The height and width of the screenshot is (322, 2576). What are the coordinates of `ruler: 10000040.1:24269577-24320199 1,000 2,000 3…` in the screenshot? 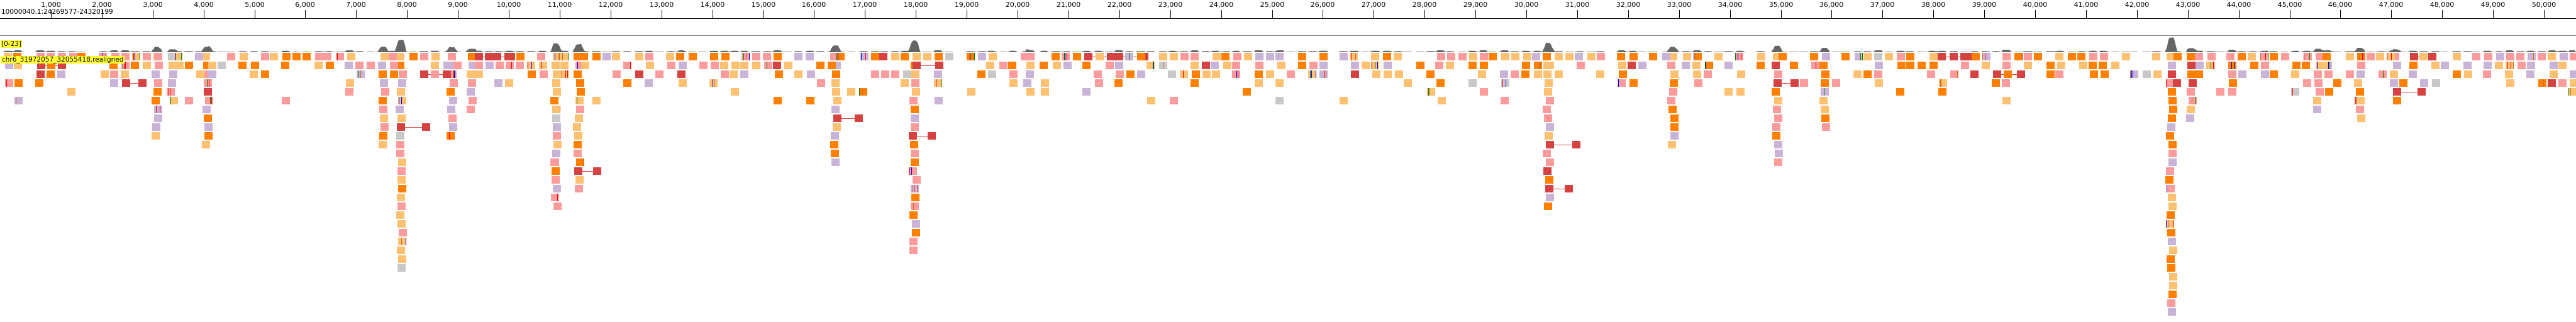 It's located at (1288, 9).